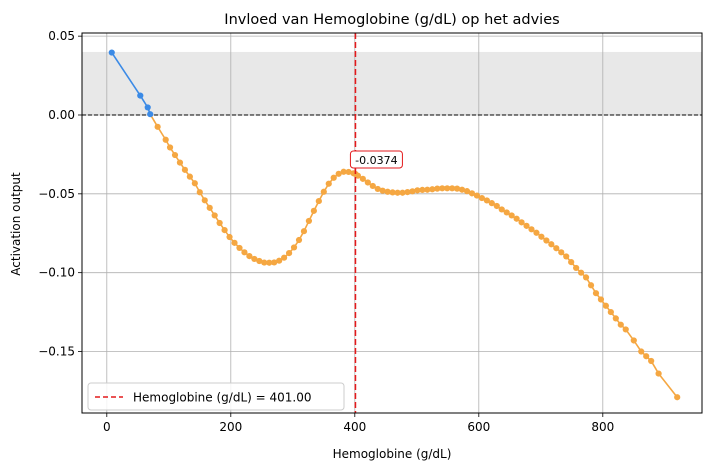 This screenshot has width=711, height=470. Describe the element at coordinates (392, 83) in the screenshot. I see `shaded-band` at that location.